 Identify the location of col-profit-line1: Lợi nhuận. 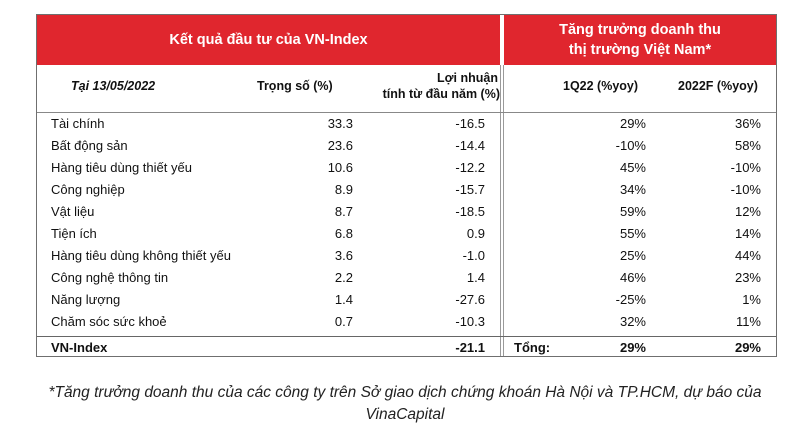
(467, 78).